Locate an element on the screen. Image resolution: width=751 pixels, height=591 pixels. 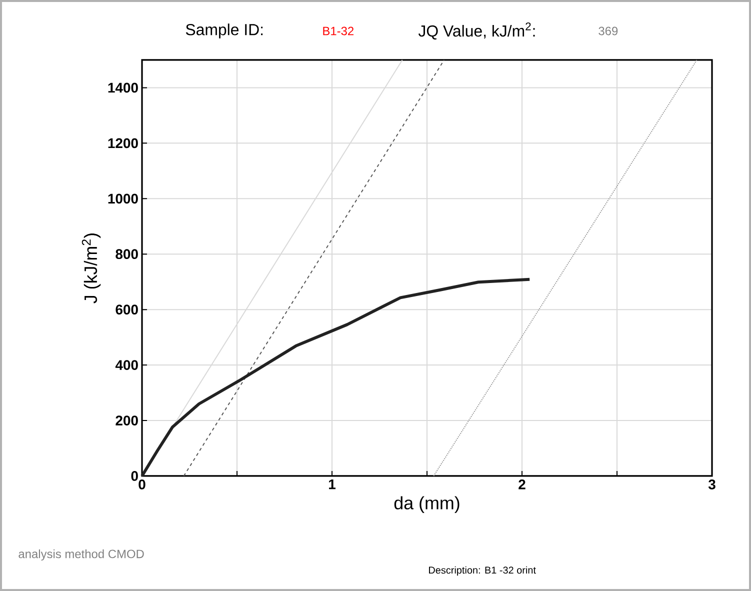
x-tick-label: 2 is located at coordinates (522, 484).